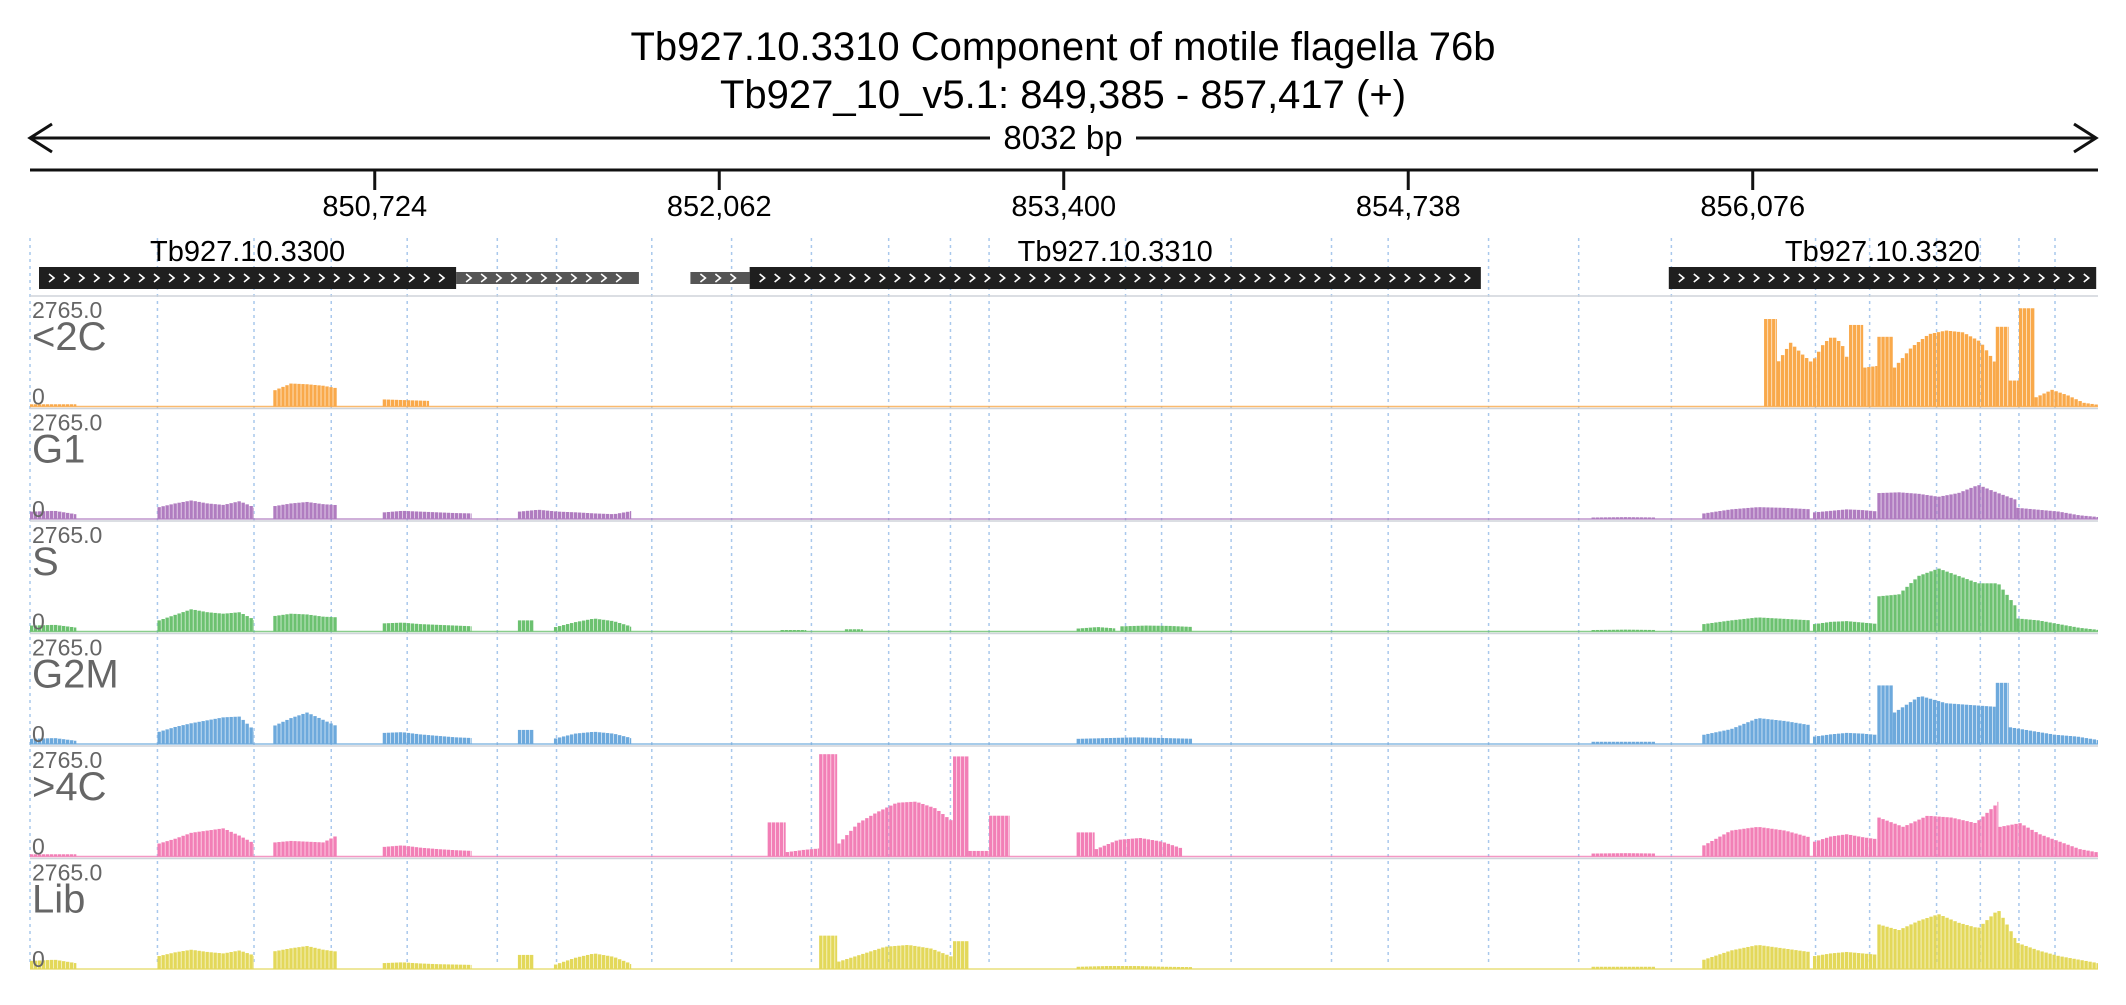 The width and height of the screenshot is (2126, 1005). I want to click on track-zero-label: 0, so click(38, 622).